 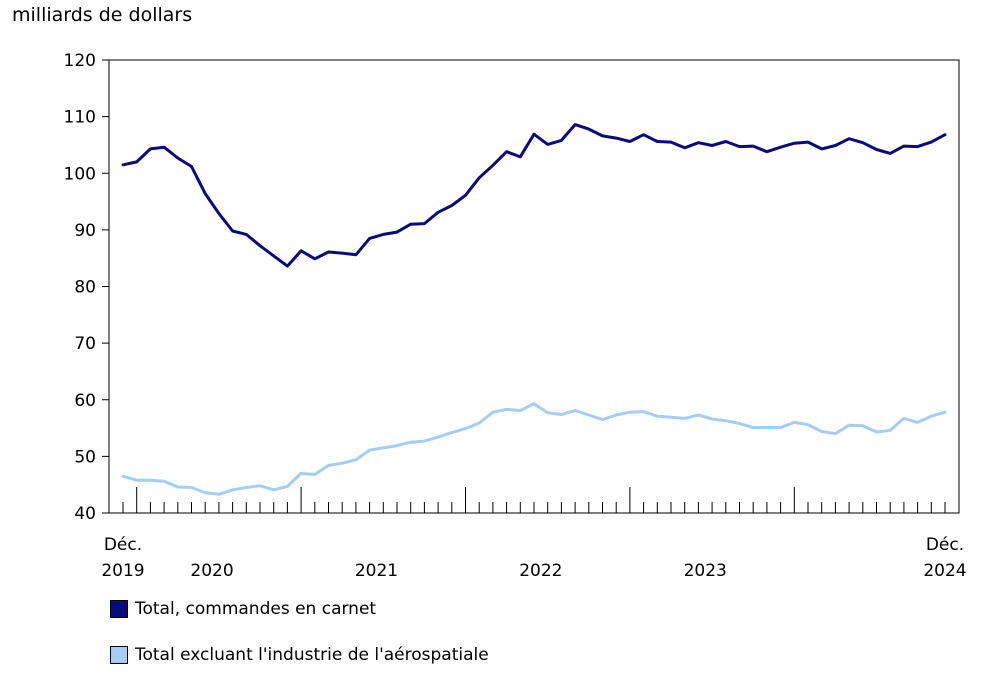 What do you see at coordinates (85, 401) in the screenshot?
I see `y-tick-label: 60` at bounding box center [85, 401].